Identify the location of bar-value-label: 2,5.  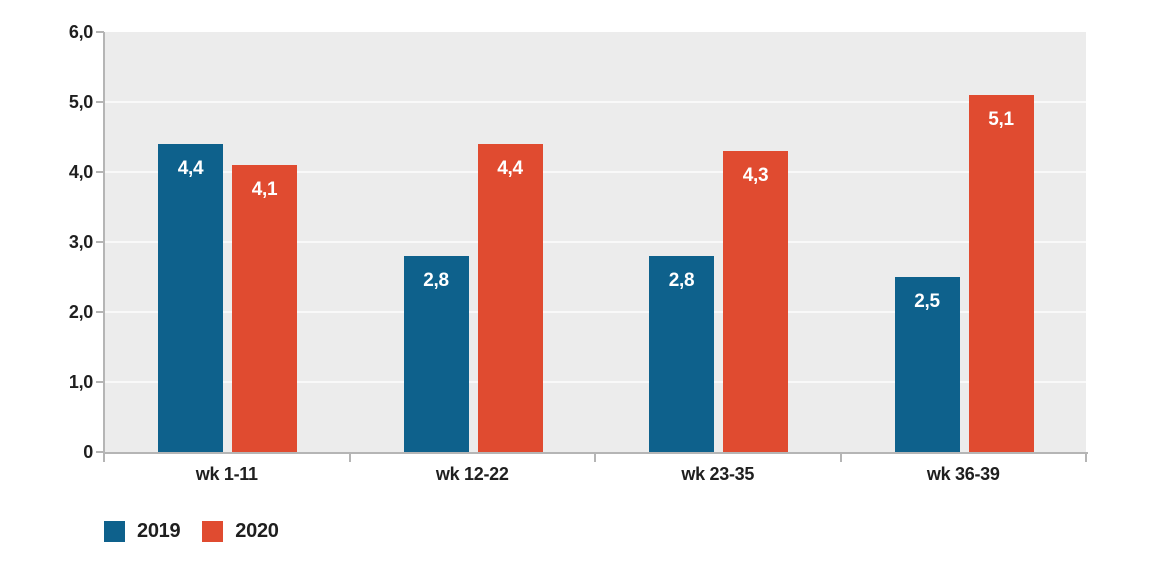
(927, 301).